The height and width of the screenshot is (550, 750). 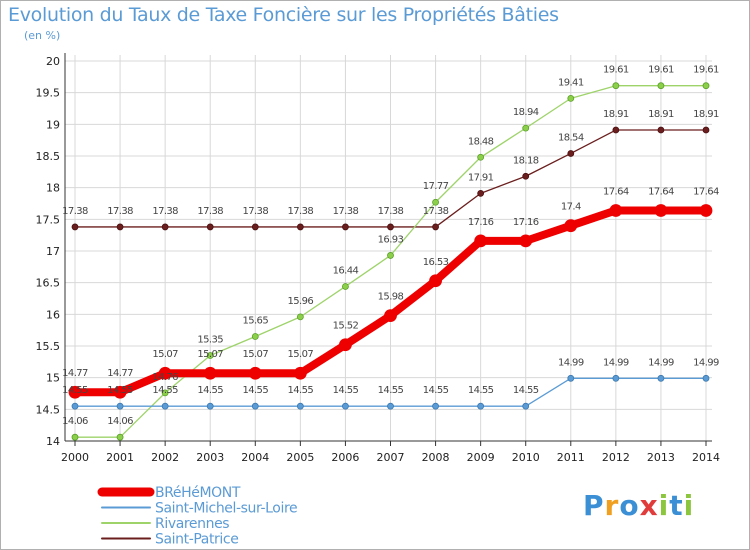 I want to click on data-label-br-h-mont: 17.16, so click(x=526, y=222).